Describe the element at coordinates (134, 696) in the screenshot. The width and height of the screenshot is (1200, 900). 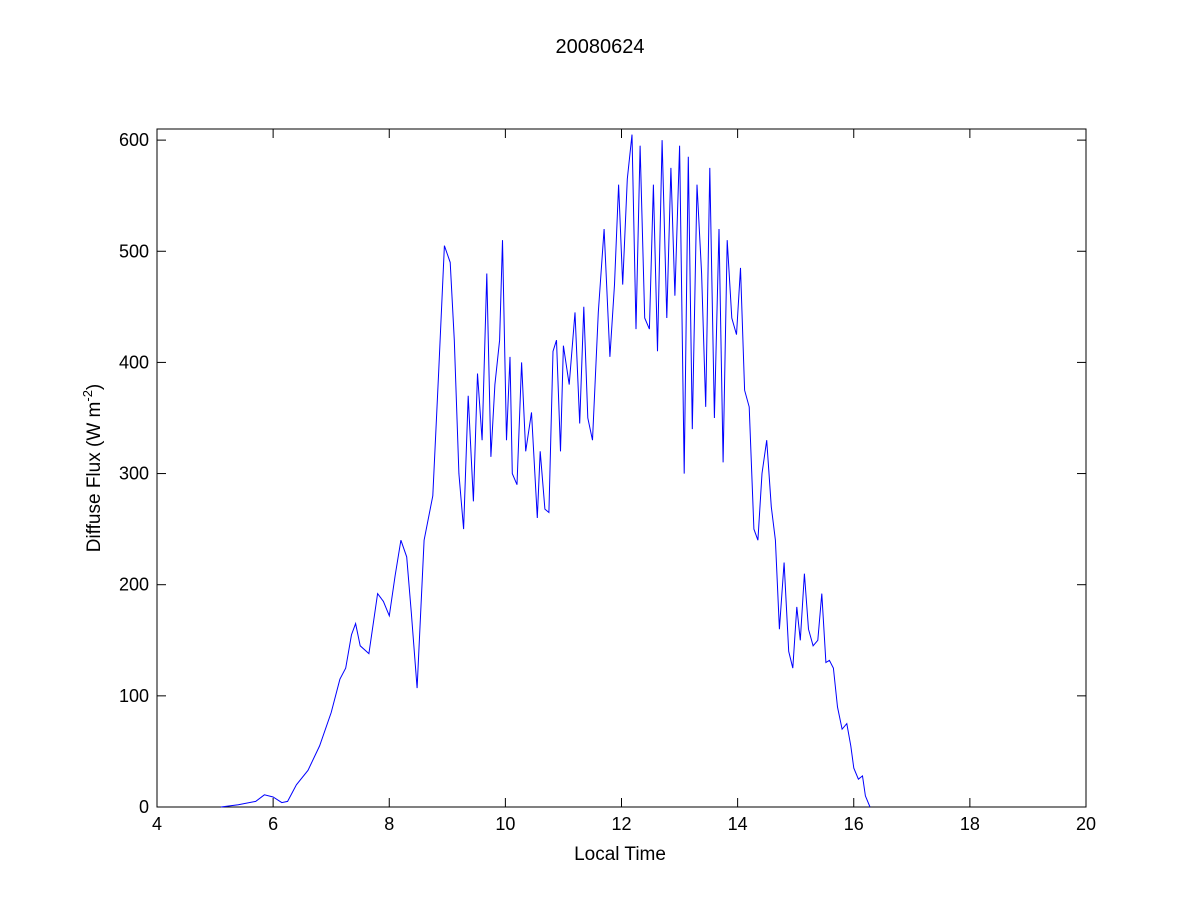
I see `y-tick-label: 100` at that location.